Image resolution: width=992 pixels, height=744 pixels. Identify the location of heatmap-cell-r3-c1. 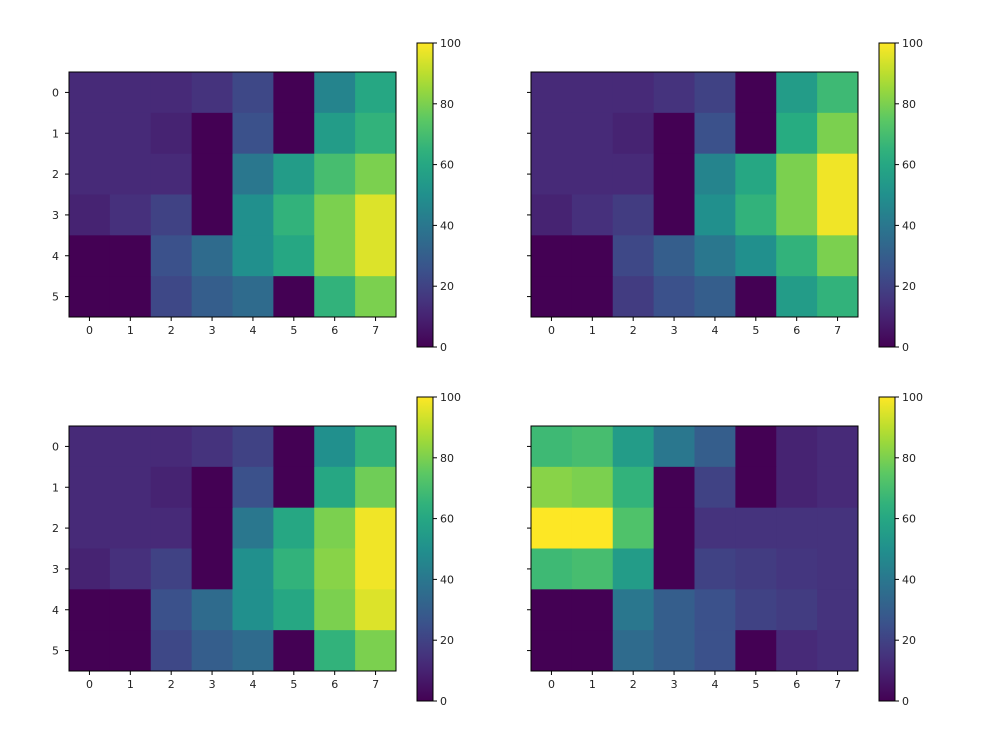
(592, 215).